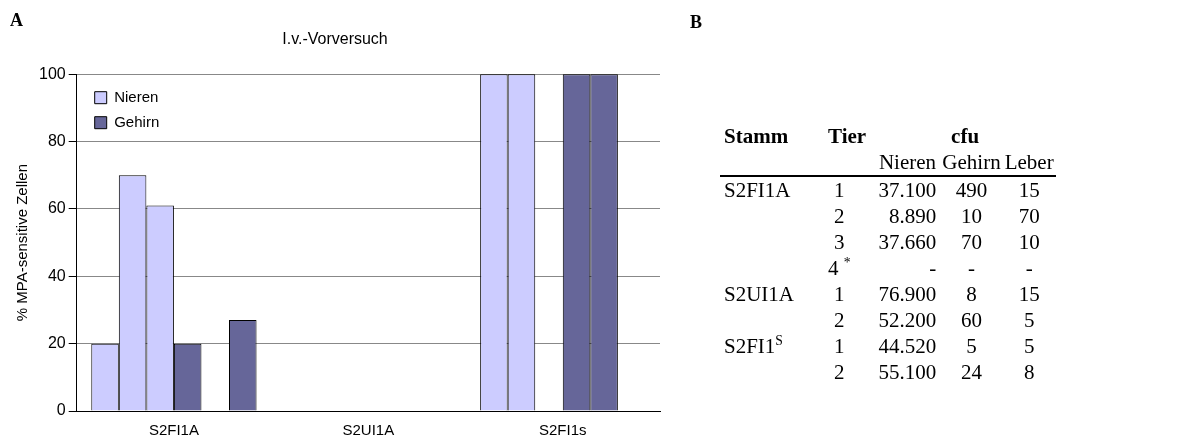 The image size is (1191, 448). I want to click on y-axis-title: % MPA-sensitive Zellen, so click(22, 242).